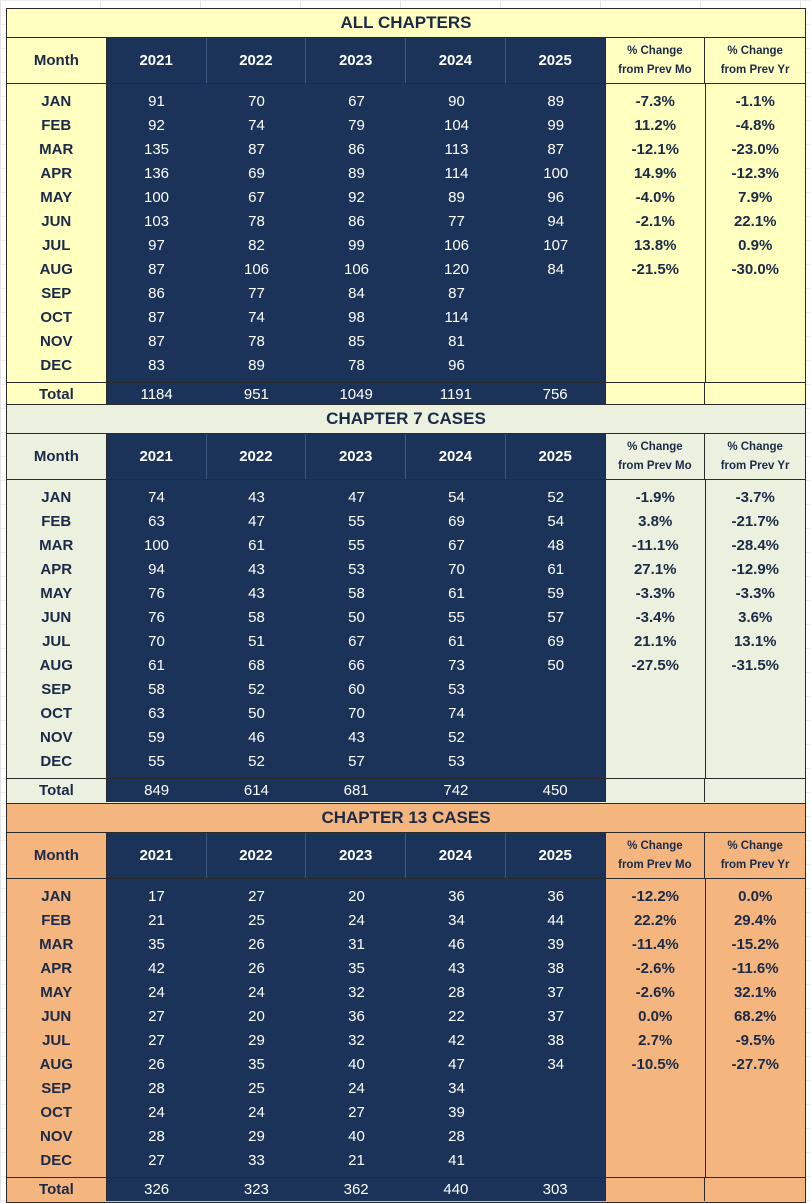 Image resolution: width=811 pixels, height=1203 pixels. I want to click on pct-cell: 3.8%, so click(655, 521).